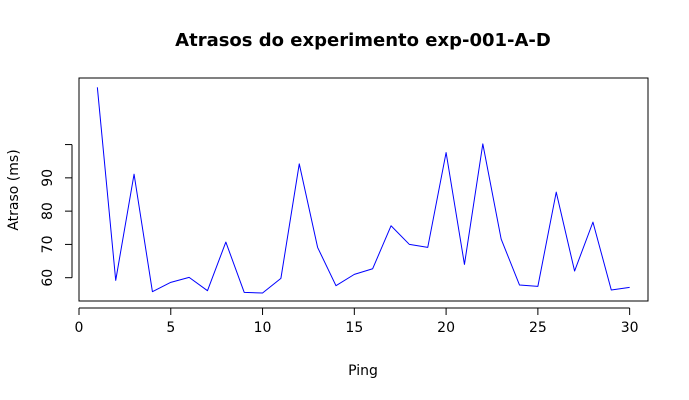  Describe the element at coordinates (363, 371) in the screenshot. I see `x-axis-label: Ping` at that location.